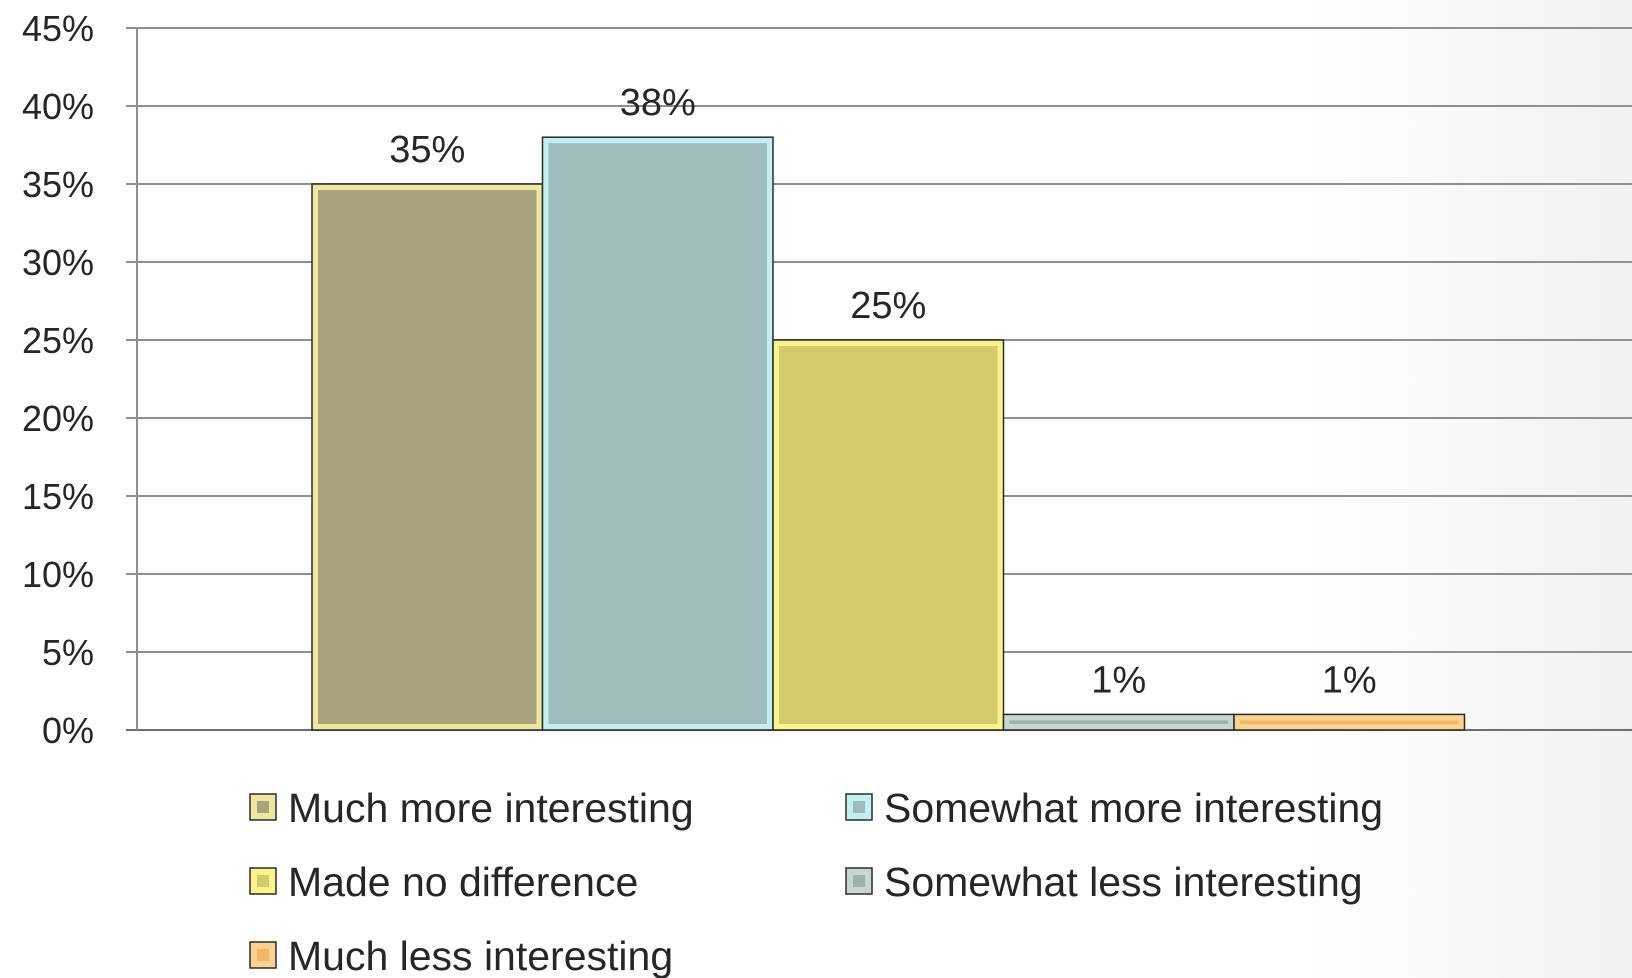 Image resolution: width=1632 pixels, height=978 pixels. I want to click on y-tick-label: 20%, so click(58, 418).